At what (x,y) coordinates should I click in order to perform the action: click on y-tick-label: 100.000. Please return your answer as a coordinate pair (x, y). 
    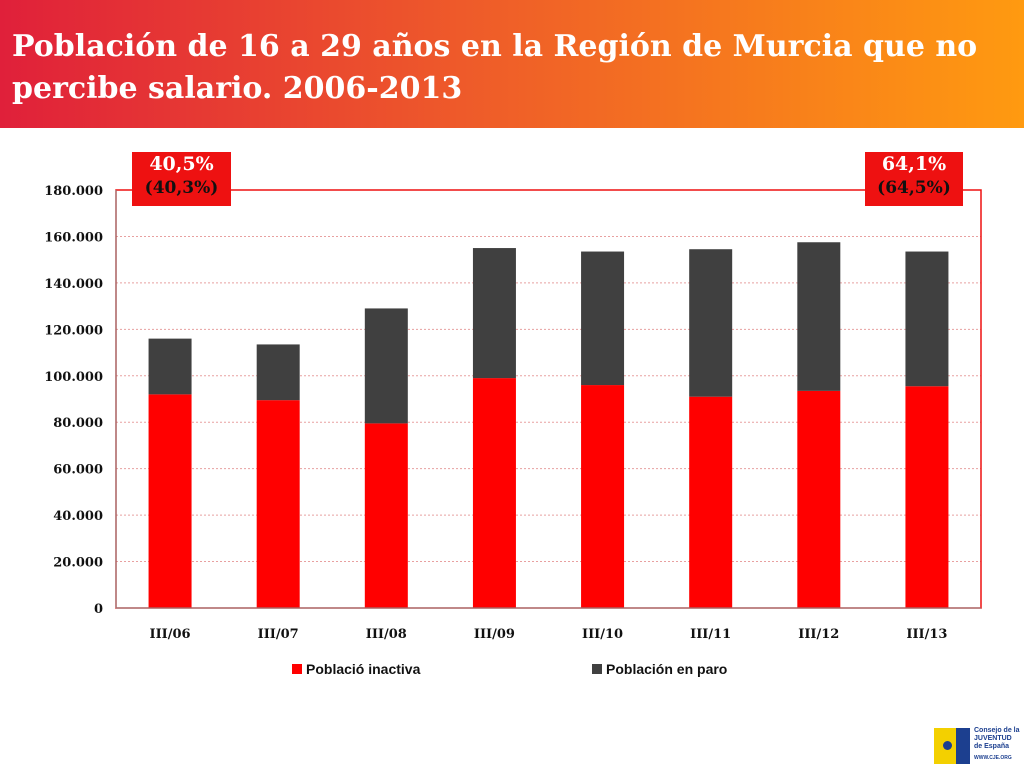
    Looking at the image, I should click on (73, 377).